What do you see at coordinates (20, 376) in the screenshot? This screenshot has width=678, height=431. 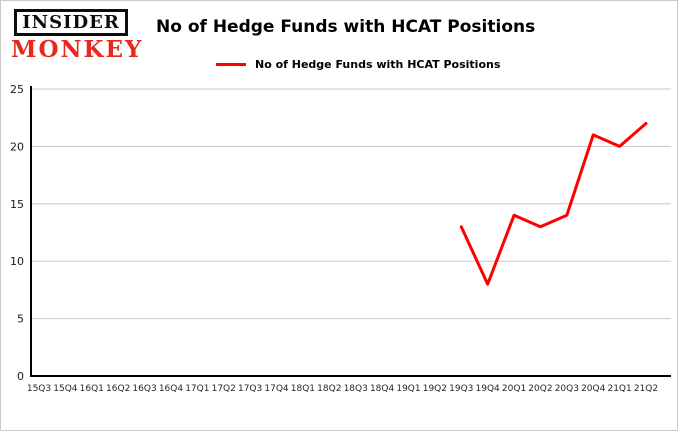 I see `y-tick-label: 0` at bounding box center [20, 376].